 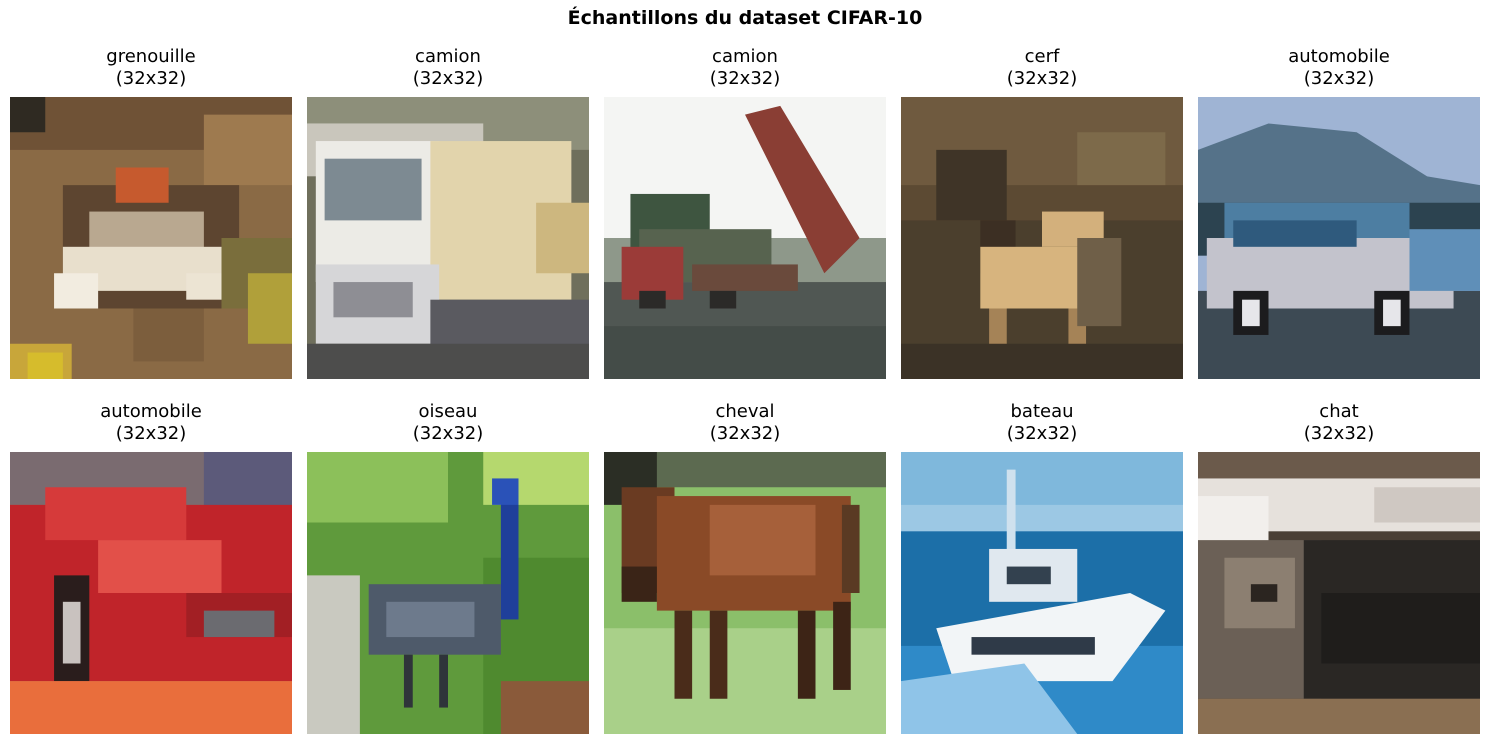 What do you see at coordinates (745, 18) in the screenshot?
I see `figure-title: Échantillons du dataset CIFAR-10` at bounding box center [745, 18].